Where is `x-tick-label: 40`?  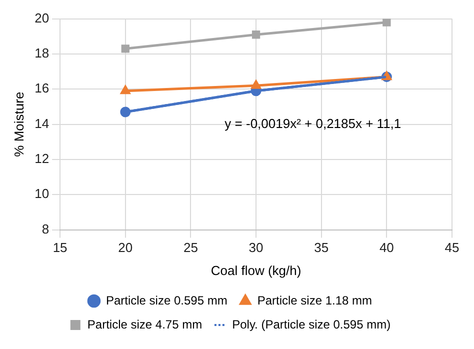 x-tick-label: 40 is located at coordinates (386, 248).